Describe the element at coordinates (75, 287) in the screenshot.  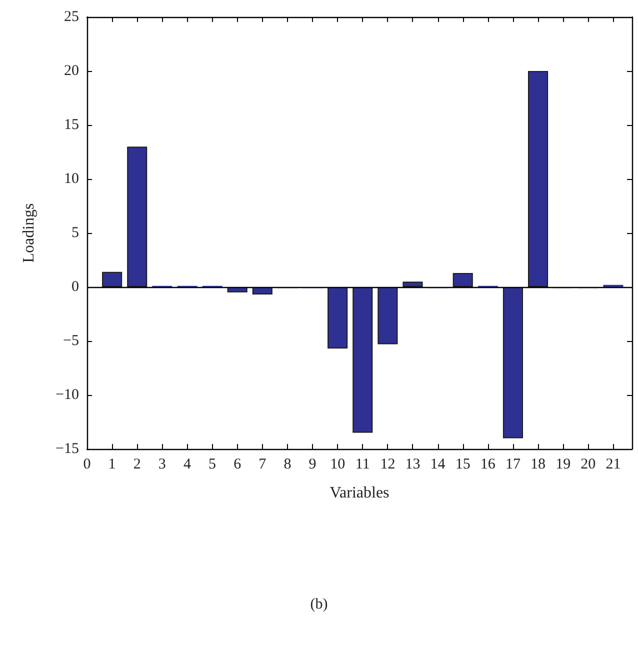
I see `y-tick-label: 0` at that location.